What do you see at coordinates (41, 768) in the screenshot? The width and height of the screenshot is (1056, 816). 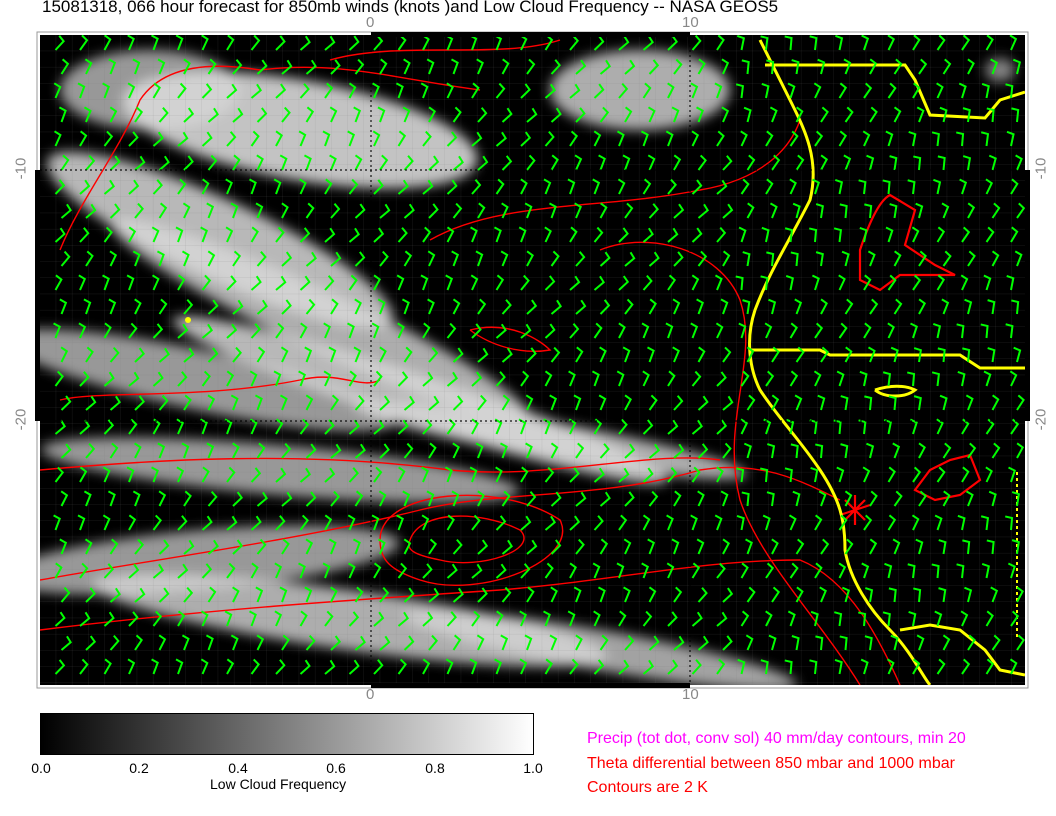 I see `colorbar-label: 0.0` at bounding box center [41, 768].